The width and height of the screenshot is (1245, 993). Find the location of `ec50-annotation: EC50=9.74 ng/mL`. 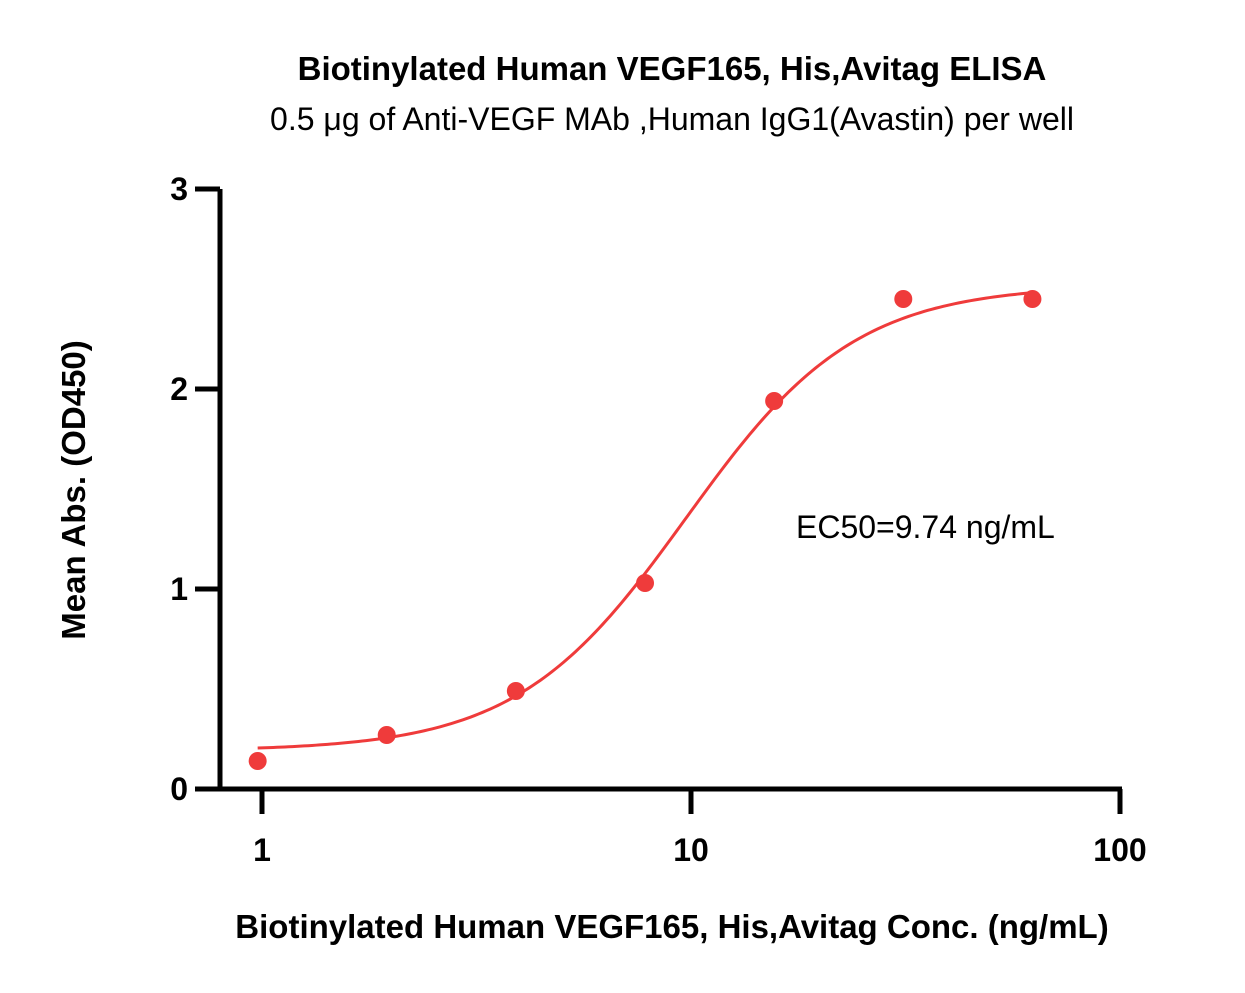

ec50-annotation: EC50=9.74 ng/mL is located at coordinates (925, 527).